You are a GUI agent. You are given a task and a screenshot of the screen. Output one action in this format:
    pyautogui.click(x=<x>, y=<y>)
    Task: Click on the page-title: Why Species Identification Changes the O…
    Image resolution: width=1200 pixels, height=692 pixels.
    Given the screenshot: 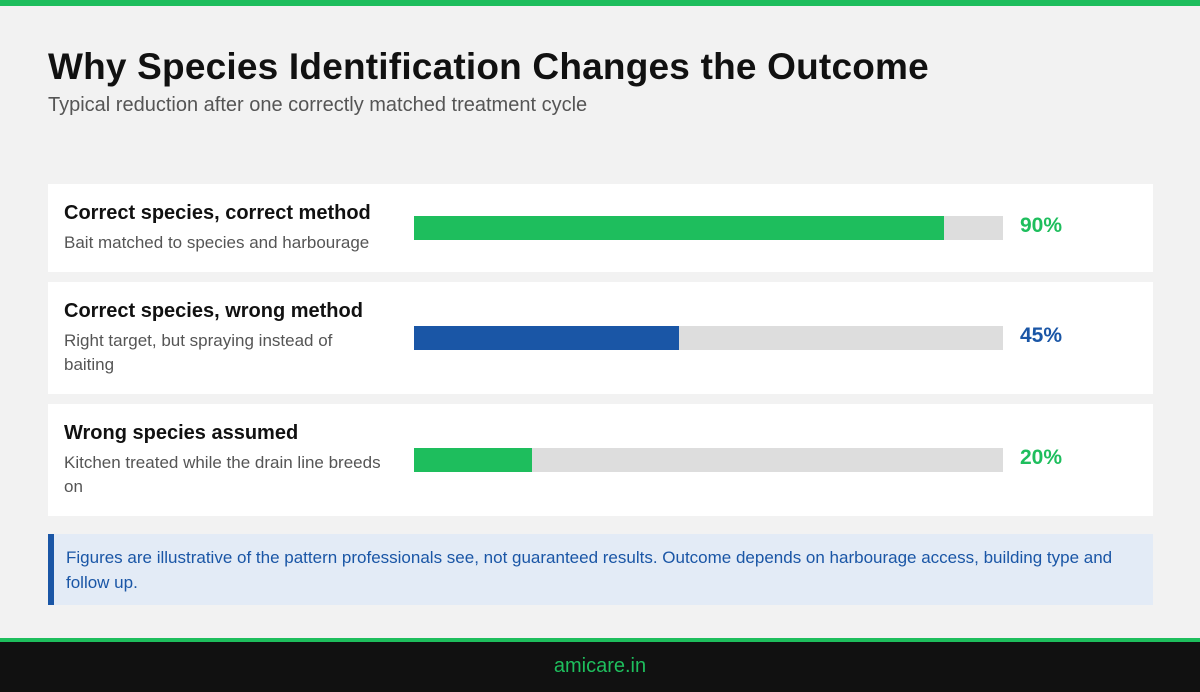 What is the action you would take?
    pyautogui.click(x=488, y=66)
    